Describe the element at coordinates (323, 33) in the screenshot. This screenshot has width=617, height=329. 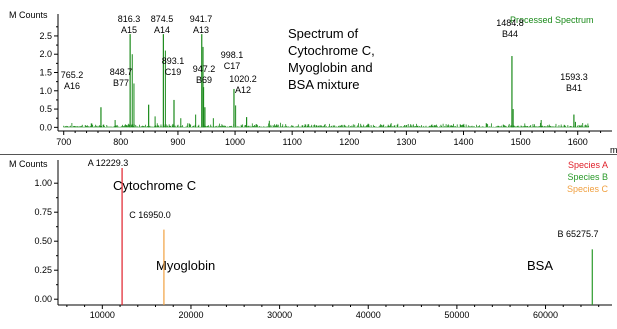
I see `top-title-line-1: Spectrum of` at that location.